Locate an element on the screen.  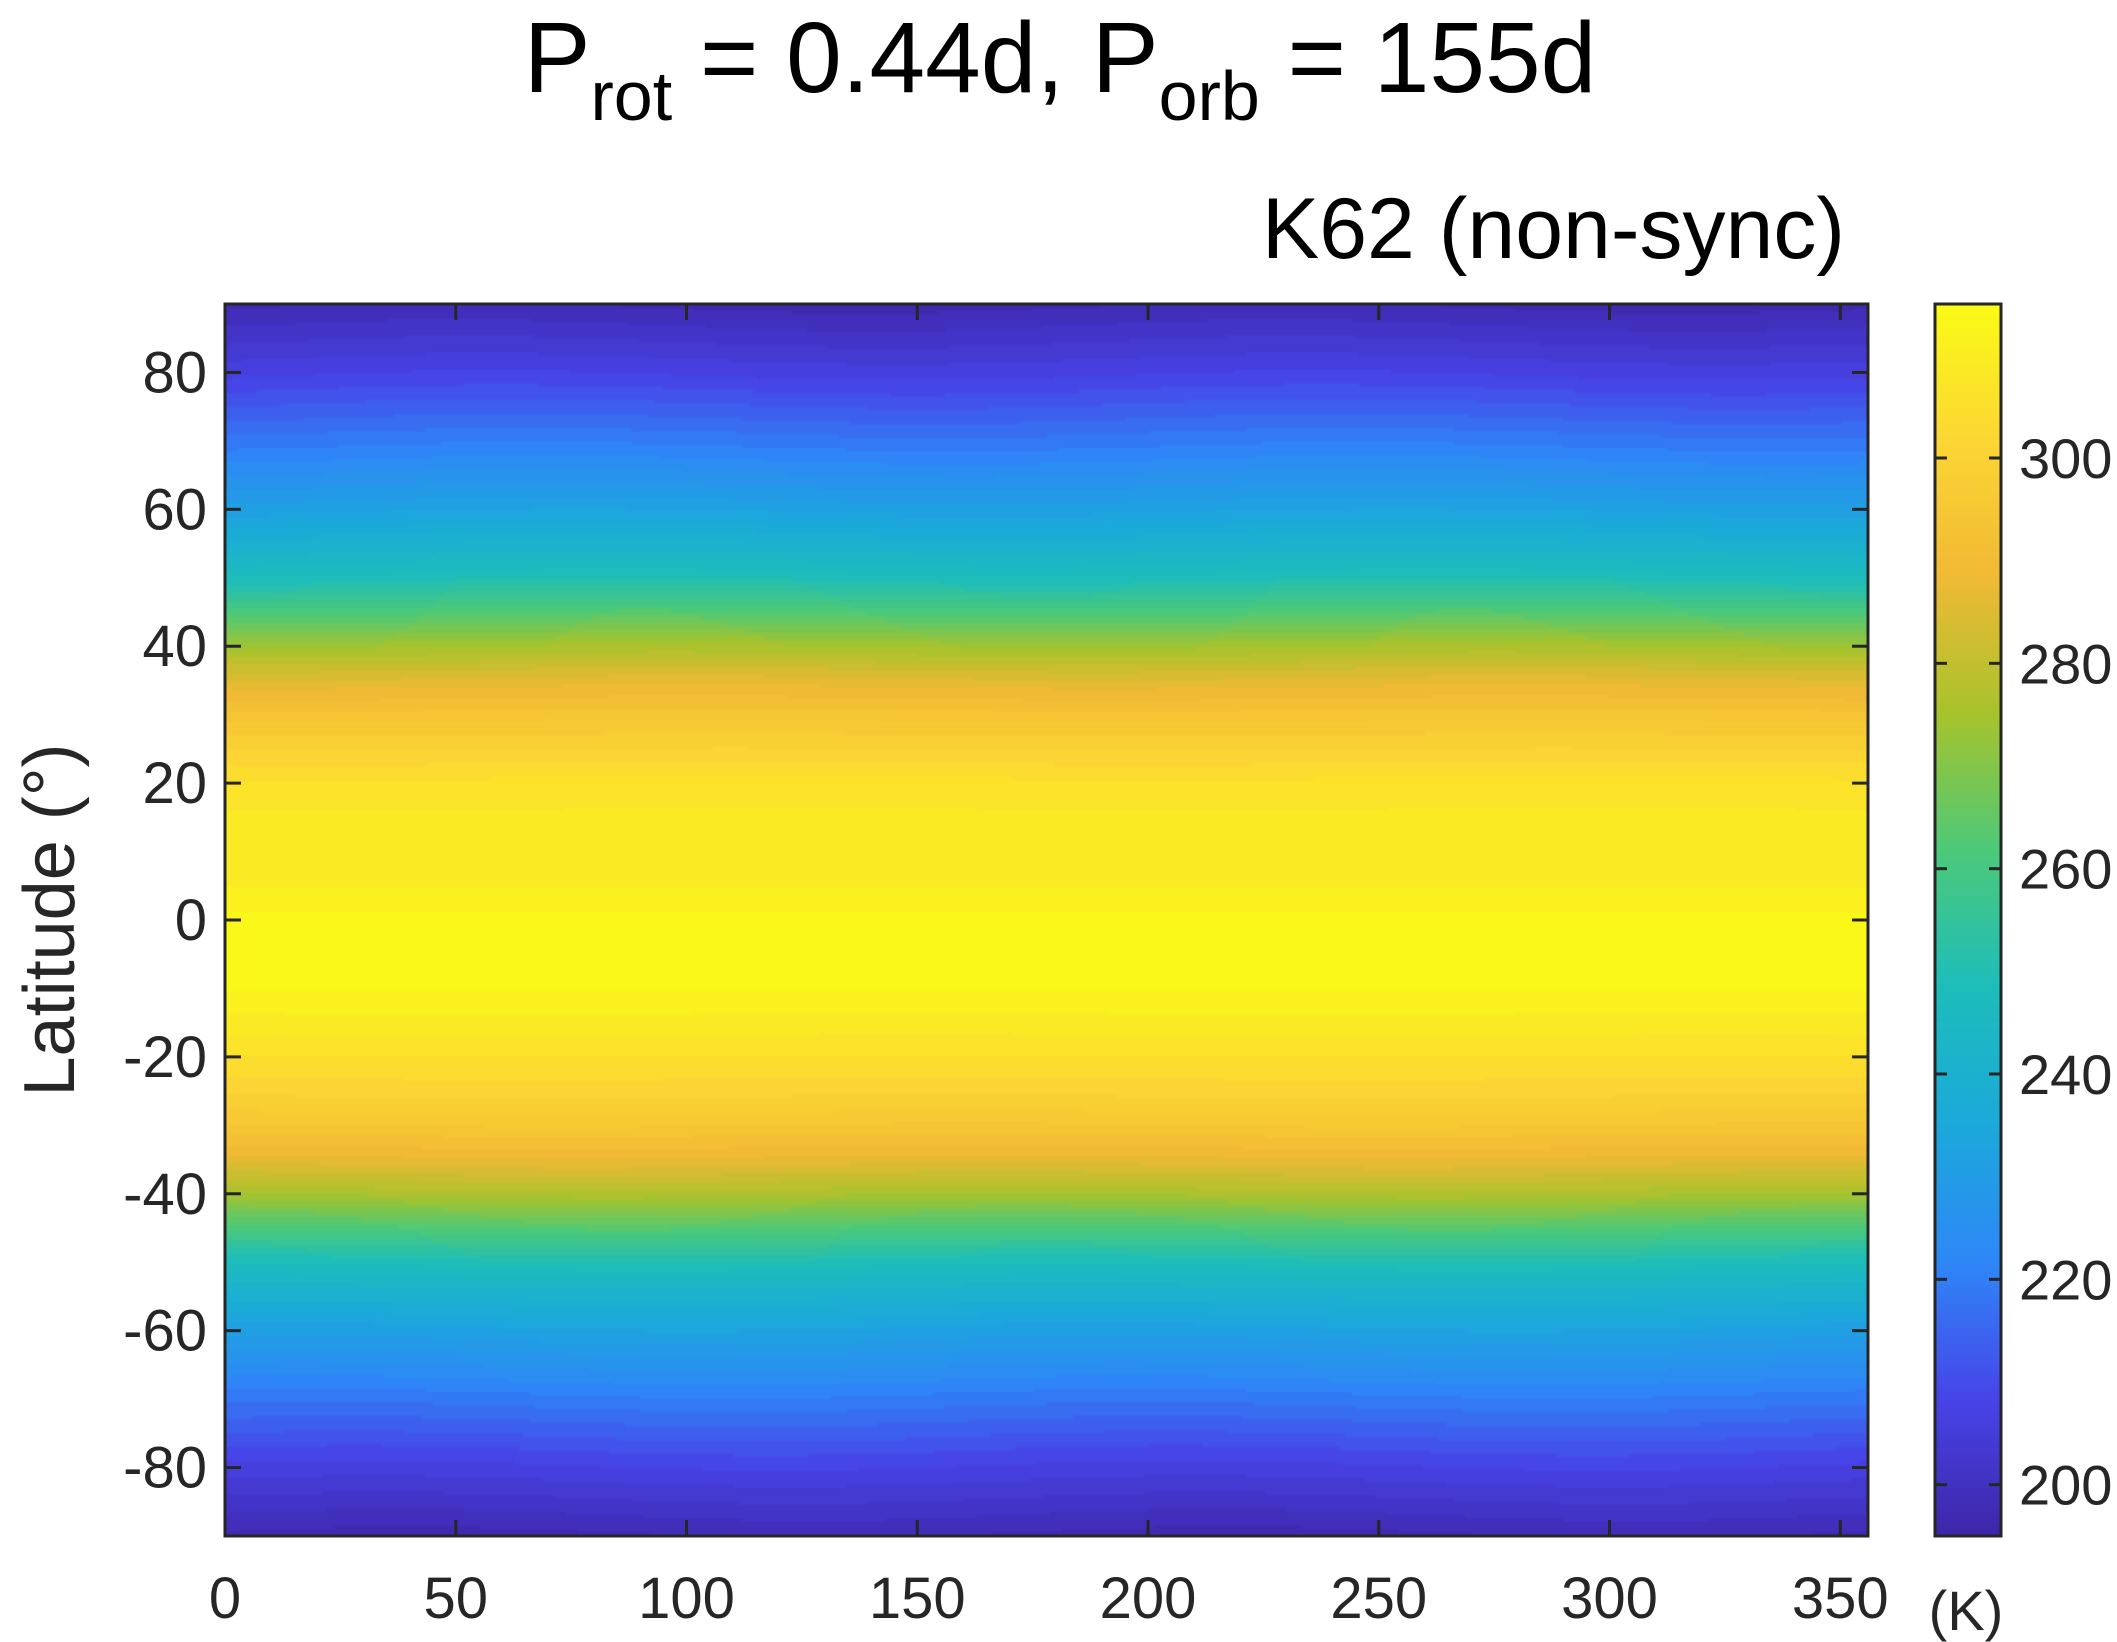
x-tick-label: 200 is located at coordinates (1148, 1598).